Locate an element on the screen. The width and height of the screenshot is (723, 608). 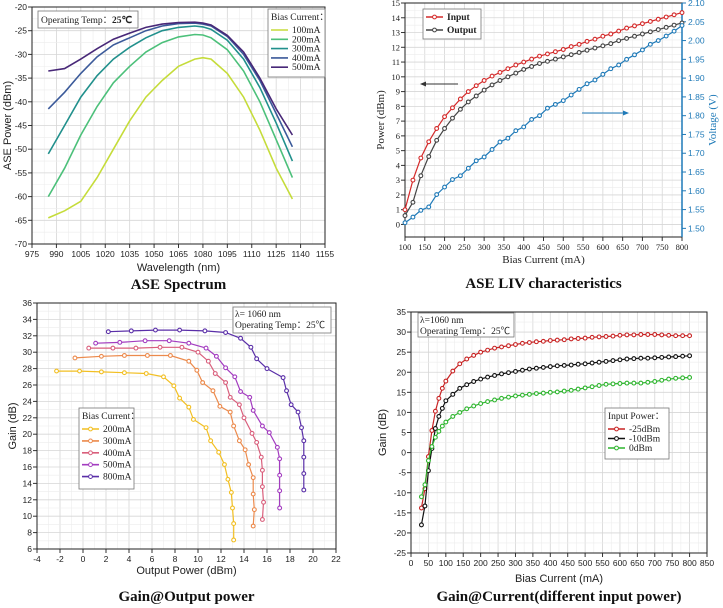
series-line-200mA is located at coordinates (170, 115).